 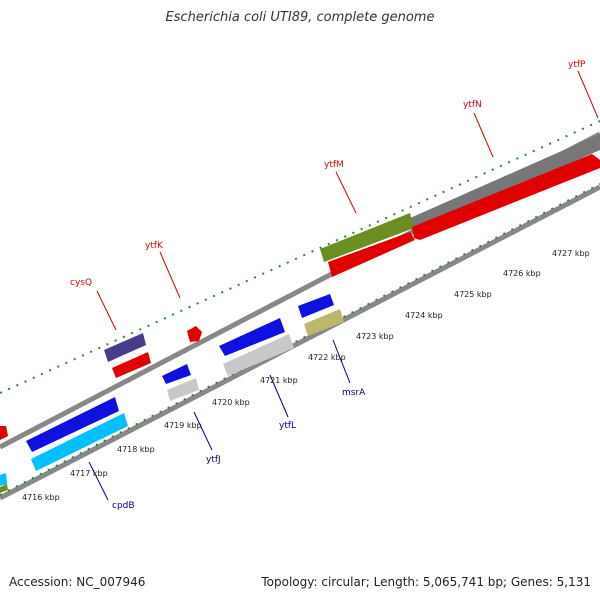 What do you see at coordinates (334, 165) in the screenshot?
I see `label-ytfM: ytfM` at bounding box center [334, 165].